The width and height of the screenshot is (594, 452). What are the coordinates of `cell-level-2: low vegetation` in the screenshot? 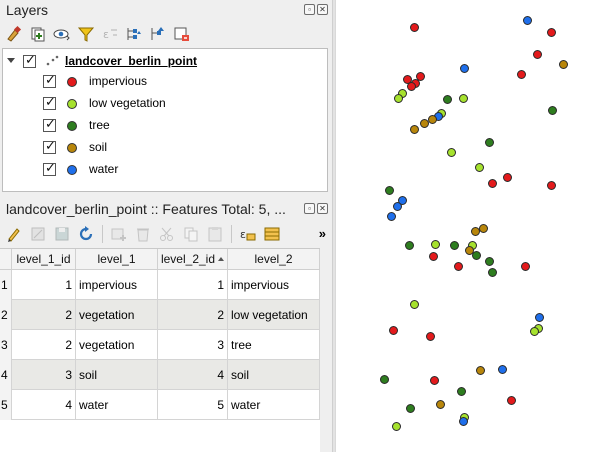 It's located at (274, 315).